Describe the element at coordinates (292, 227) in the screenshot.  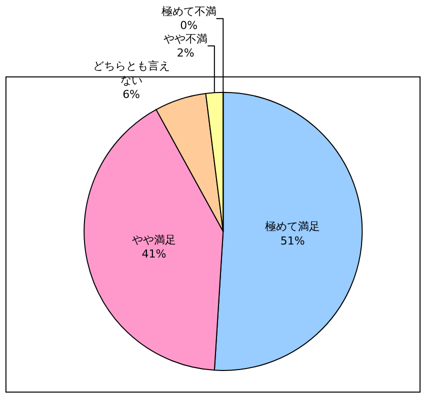
I see `slice-label: 極めて満足` at that location.